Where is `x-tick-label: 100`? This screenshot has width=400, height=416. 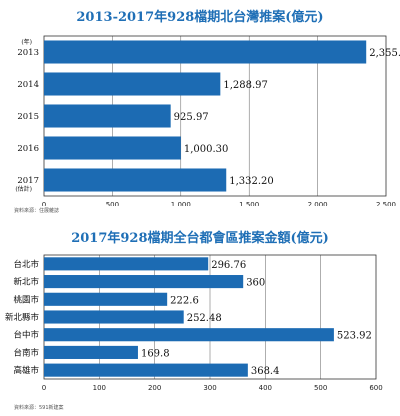
x-tick-label: 100 is located at coordinates (99, 388).